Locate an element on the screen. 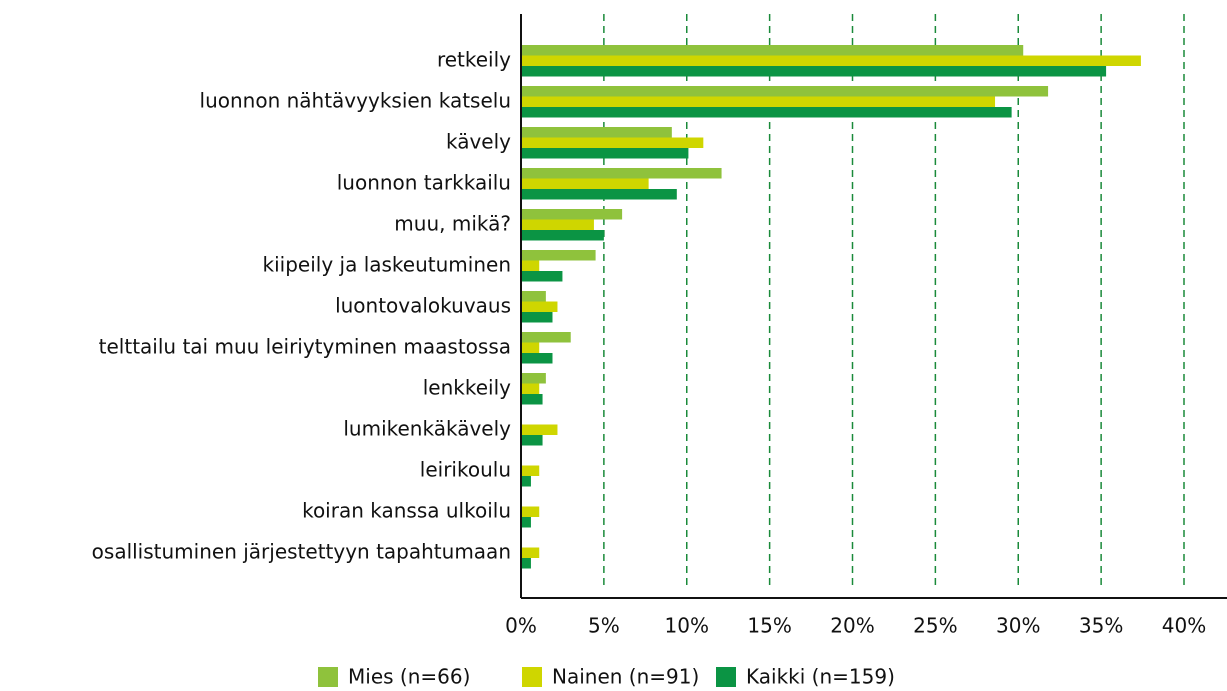 The image size is (1227, 691). y-tick-label: lumikenkäkävely is located at coordinates (427, 429).